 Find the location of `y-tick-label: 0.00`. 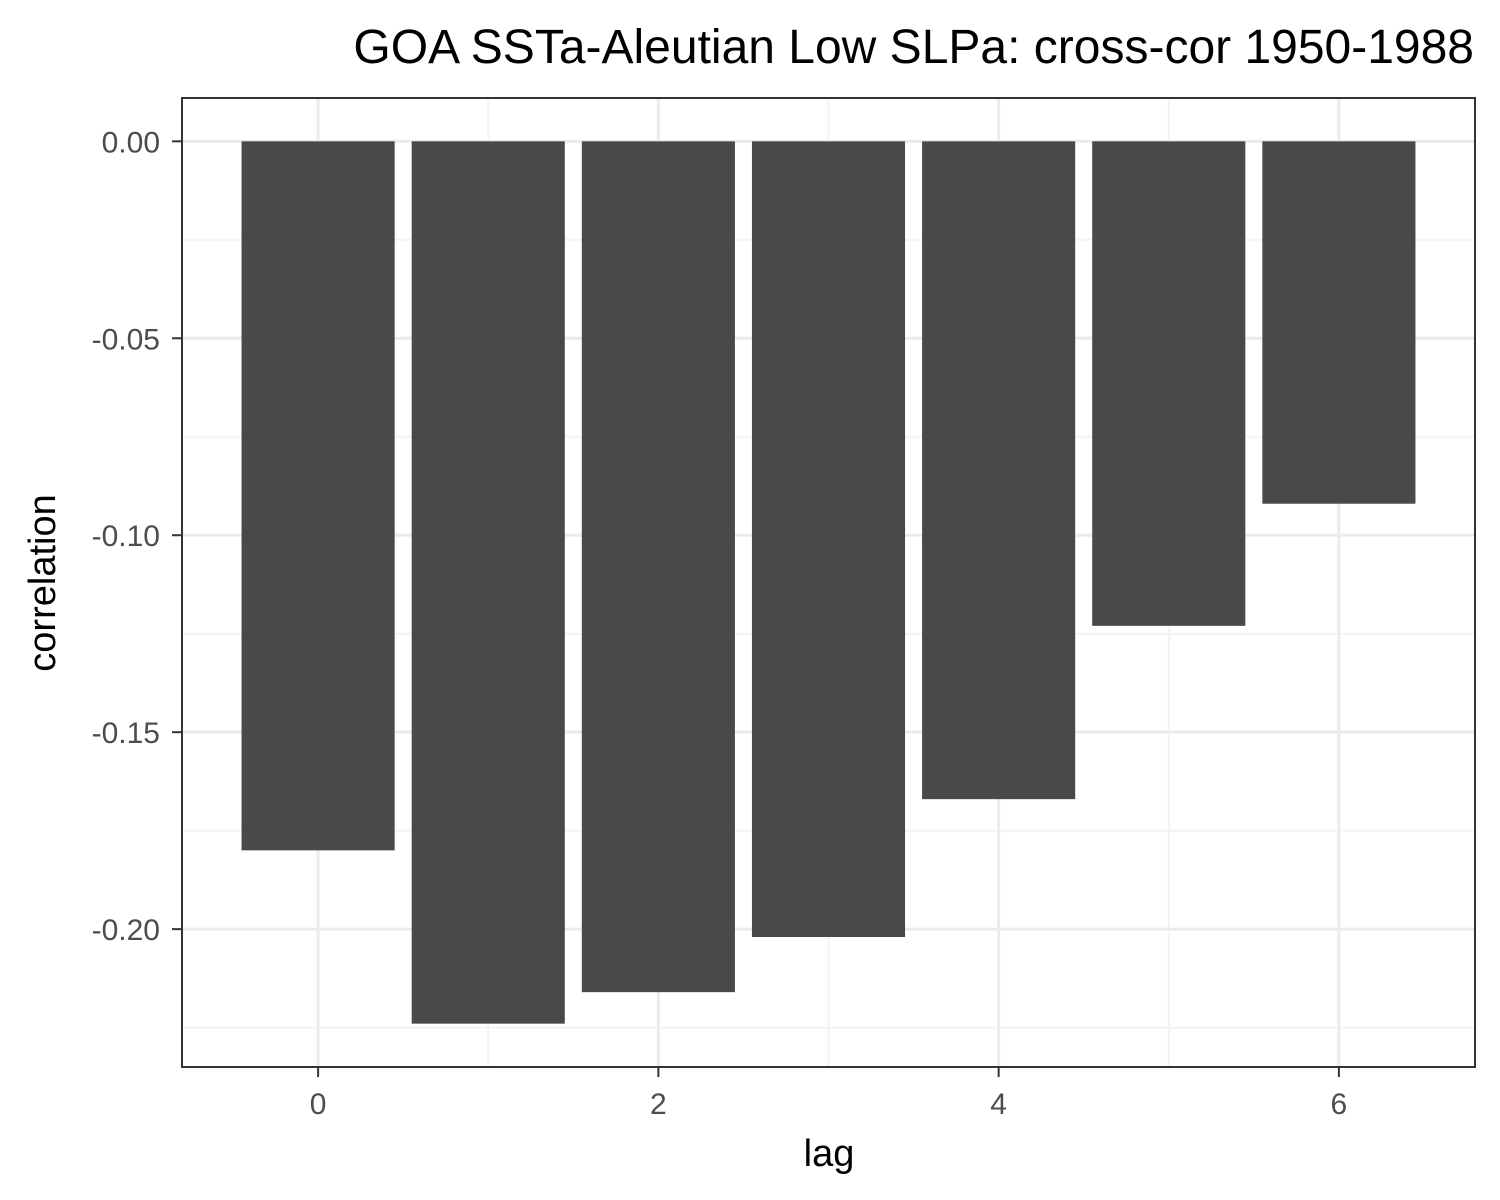

y-tick-label: 0.00 is located at coordinates (131, 142).